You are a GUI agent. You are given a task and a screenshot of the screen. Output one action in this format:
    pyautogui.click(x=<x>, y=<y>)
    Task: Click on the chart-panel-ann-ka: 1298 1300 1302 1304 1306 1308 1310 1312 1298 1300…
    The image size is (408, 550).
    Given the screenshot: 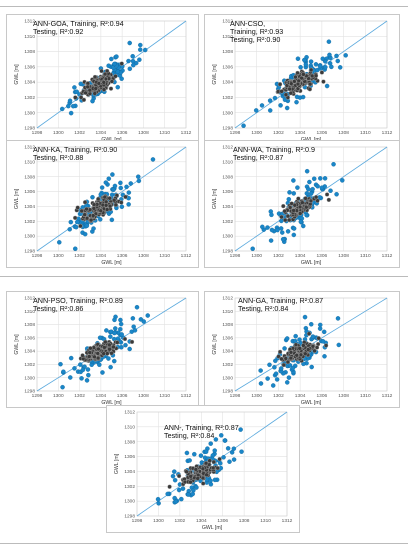 What is the action you would take?
    pyautogui.click(x=102, y=204)
    